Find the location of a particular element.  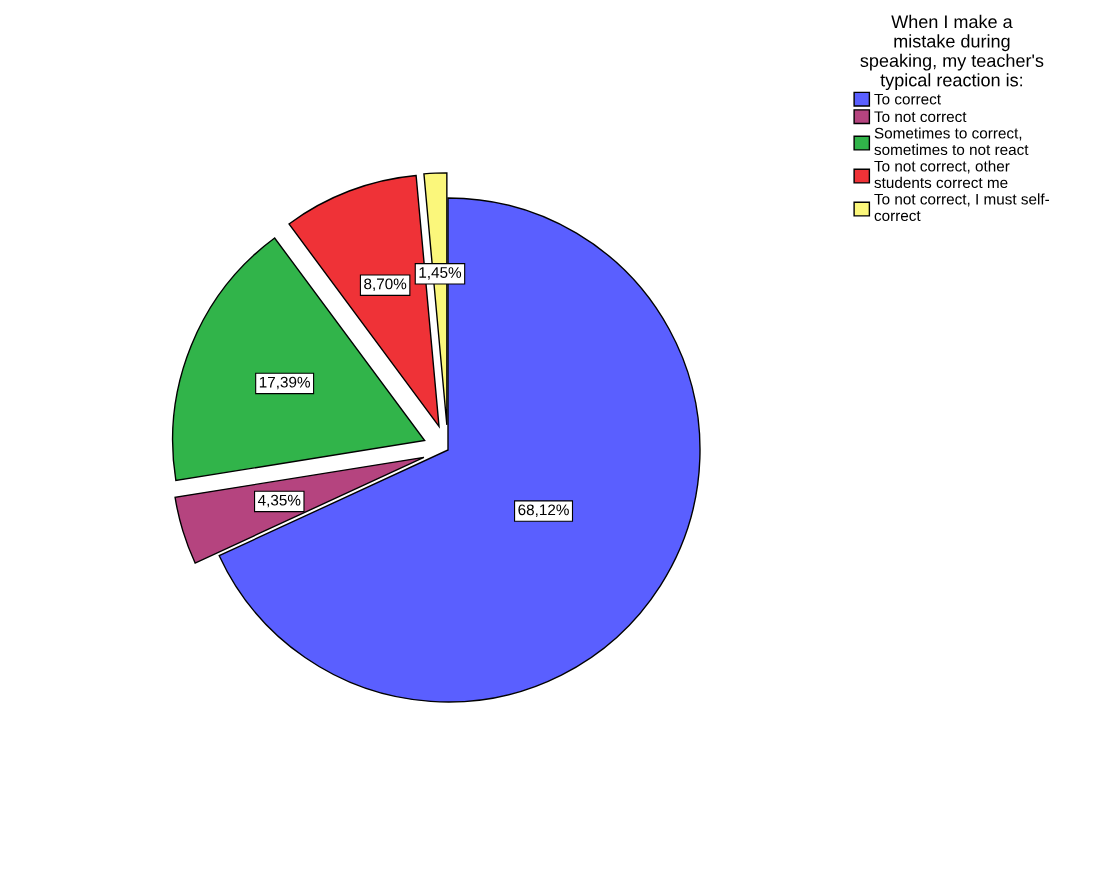

legend-label: To not correct, other students correct me is located at coordinates (942, 174).